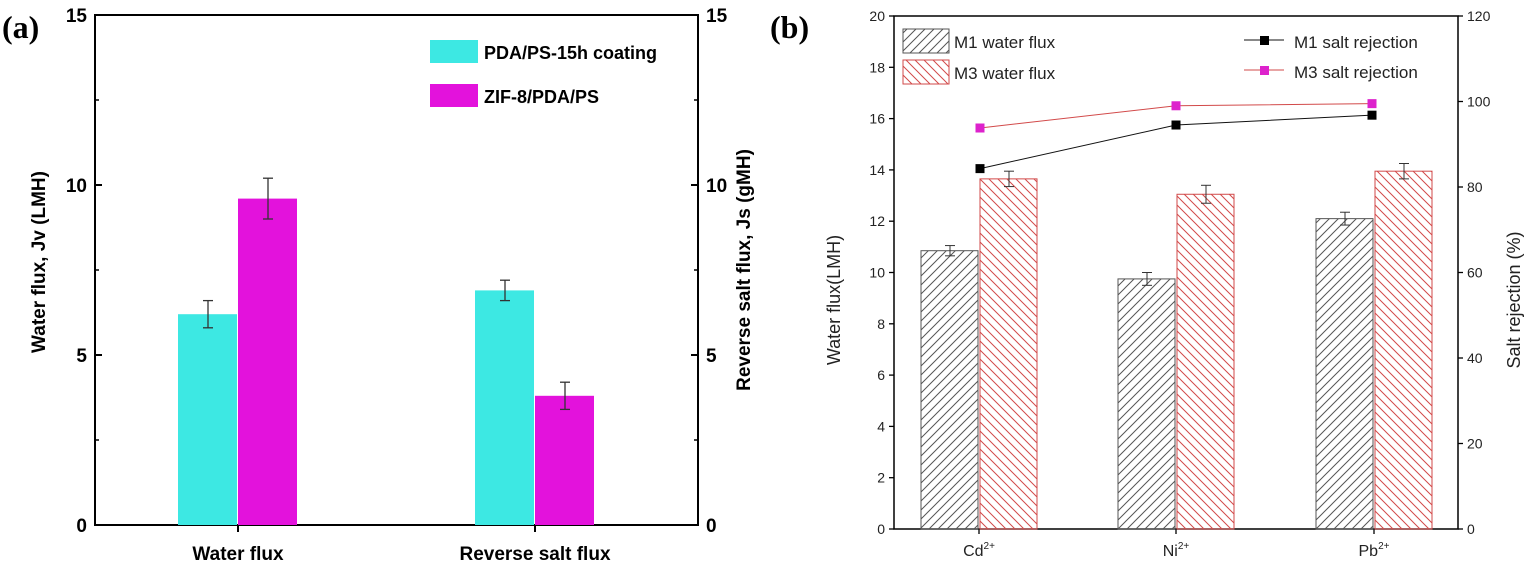 The width and height of the screenshot is (1537, 569). Describe the element at coordinates (711, 526) in the screenshot. I see `chart-a-y2tick-label: 0` at that location.